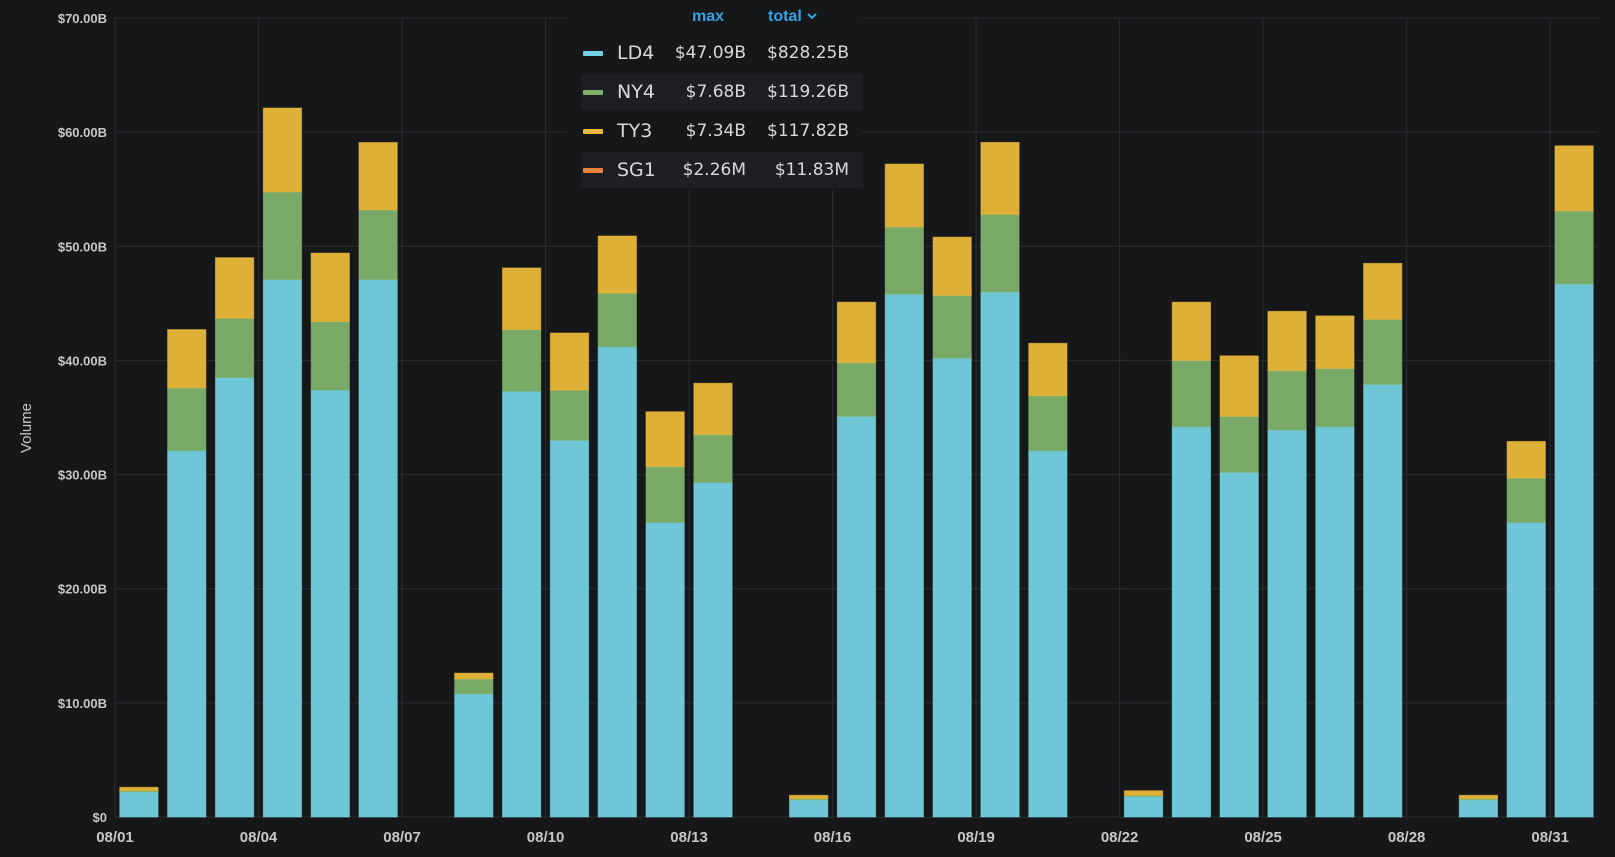 Image resolution: width=1615 pixels, height=857 pixels. What do you see at coordinates (635, 131) in the screenshot?
I see `legend-series-name: TY3` at bounding box center [635, 131].